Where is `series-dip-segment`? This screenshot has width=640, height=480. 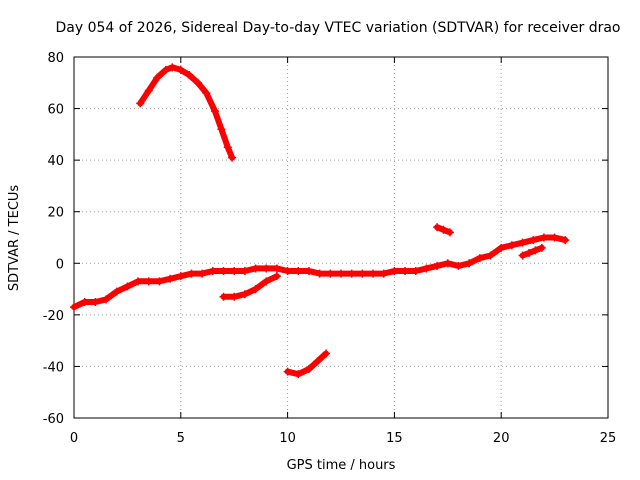
series-dip-segment is located at coordinates (307, 364).